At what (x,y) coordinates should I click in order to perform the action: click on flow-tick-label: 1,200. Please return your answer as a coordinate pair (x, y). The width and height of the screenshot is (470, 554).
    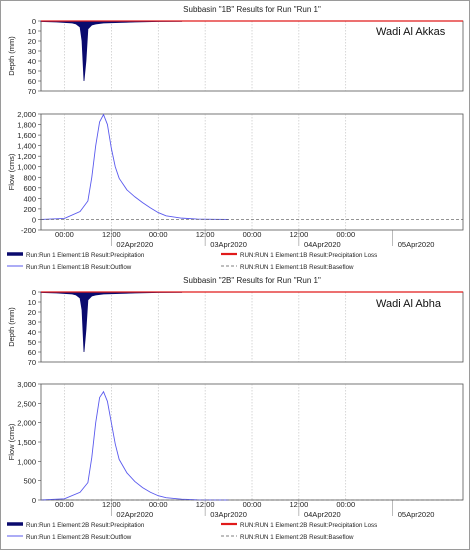
    Looking at the image, I should click on (26, 156).